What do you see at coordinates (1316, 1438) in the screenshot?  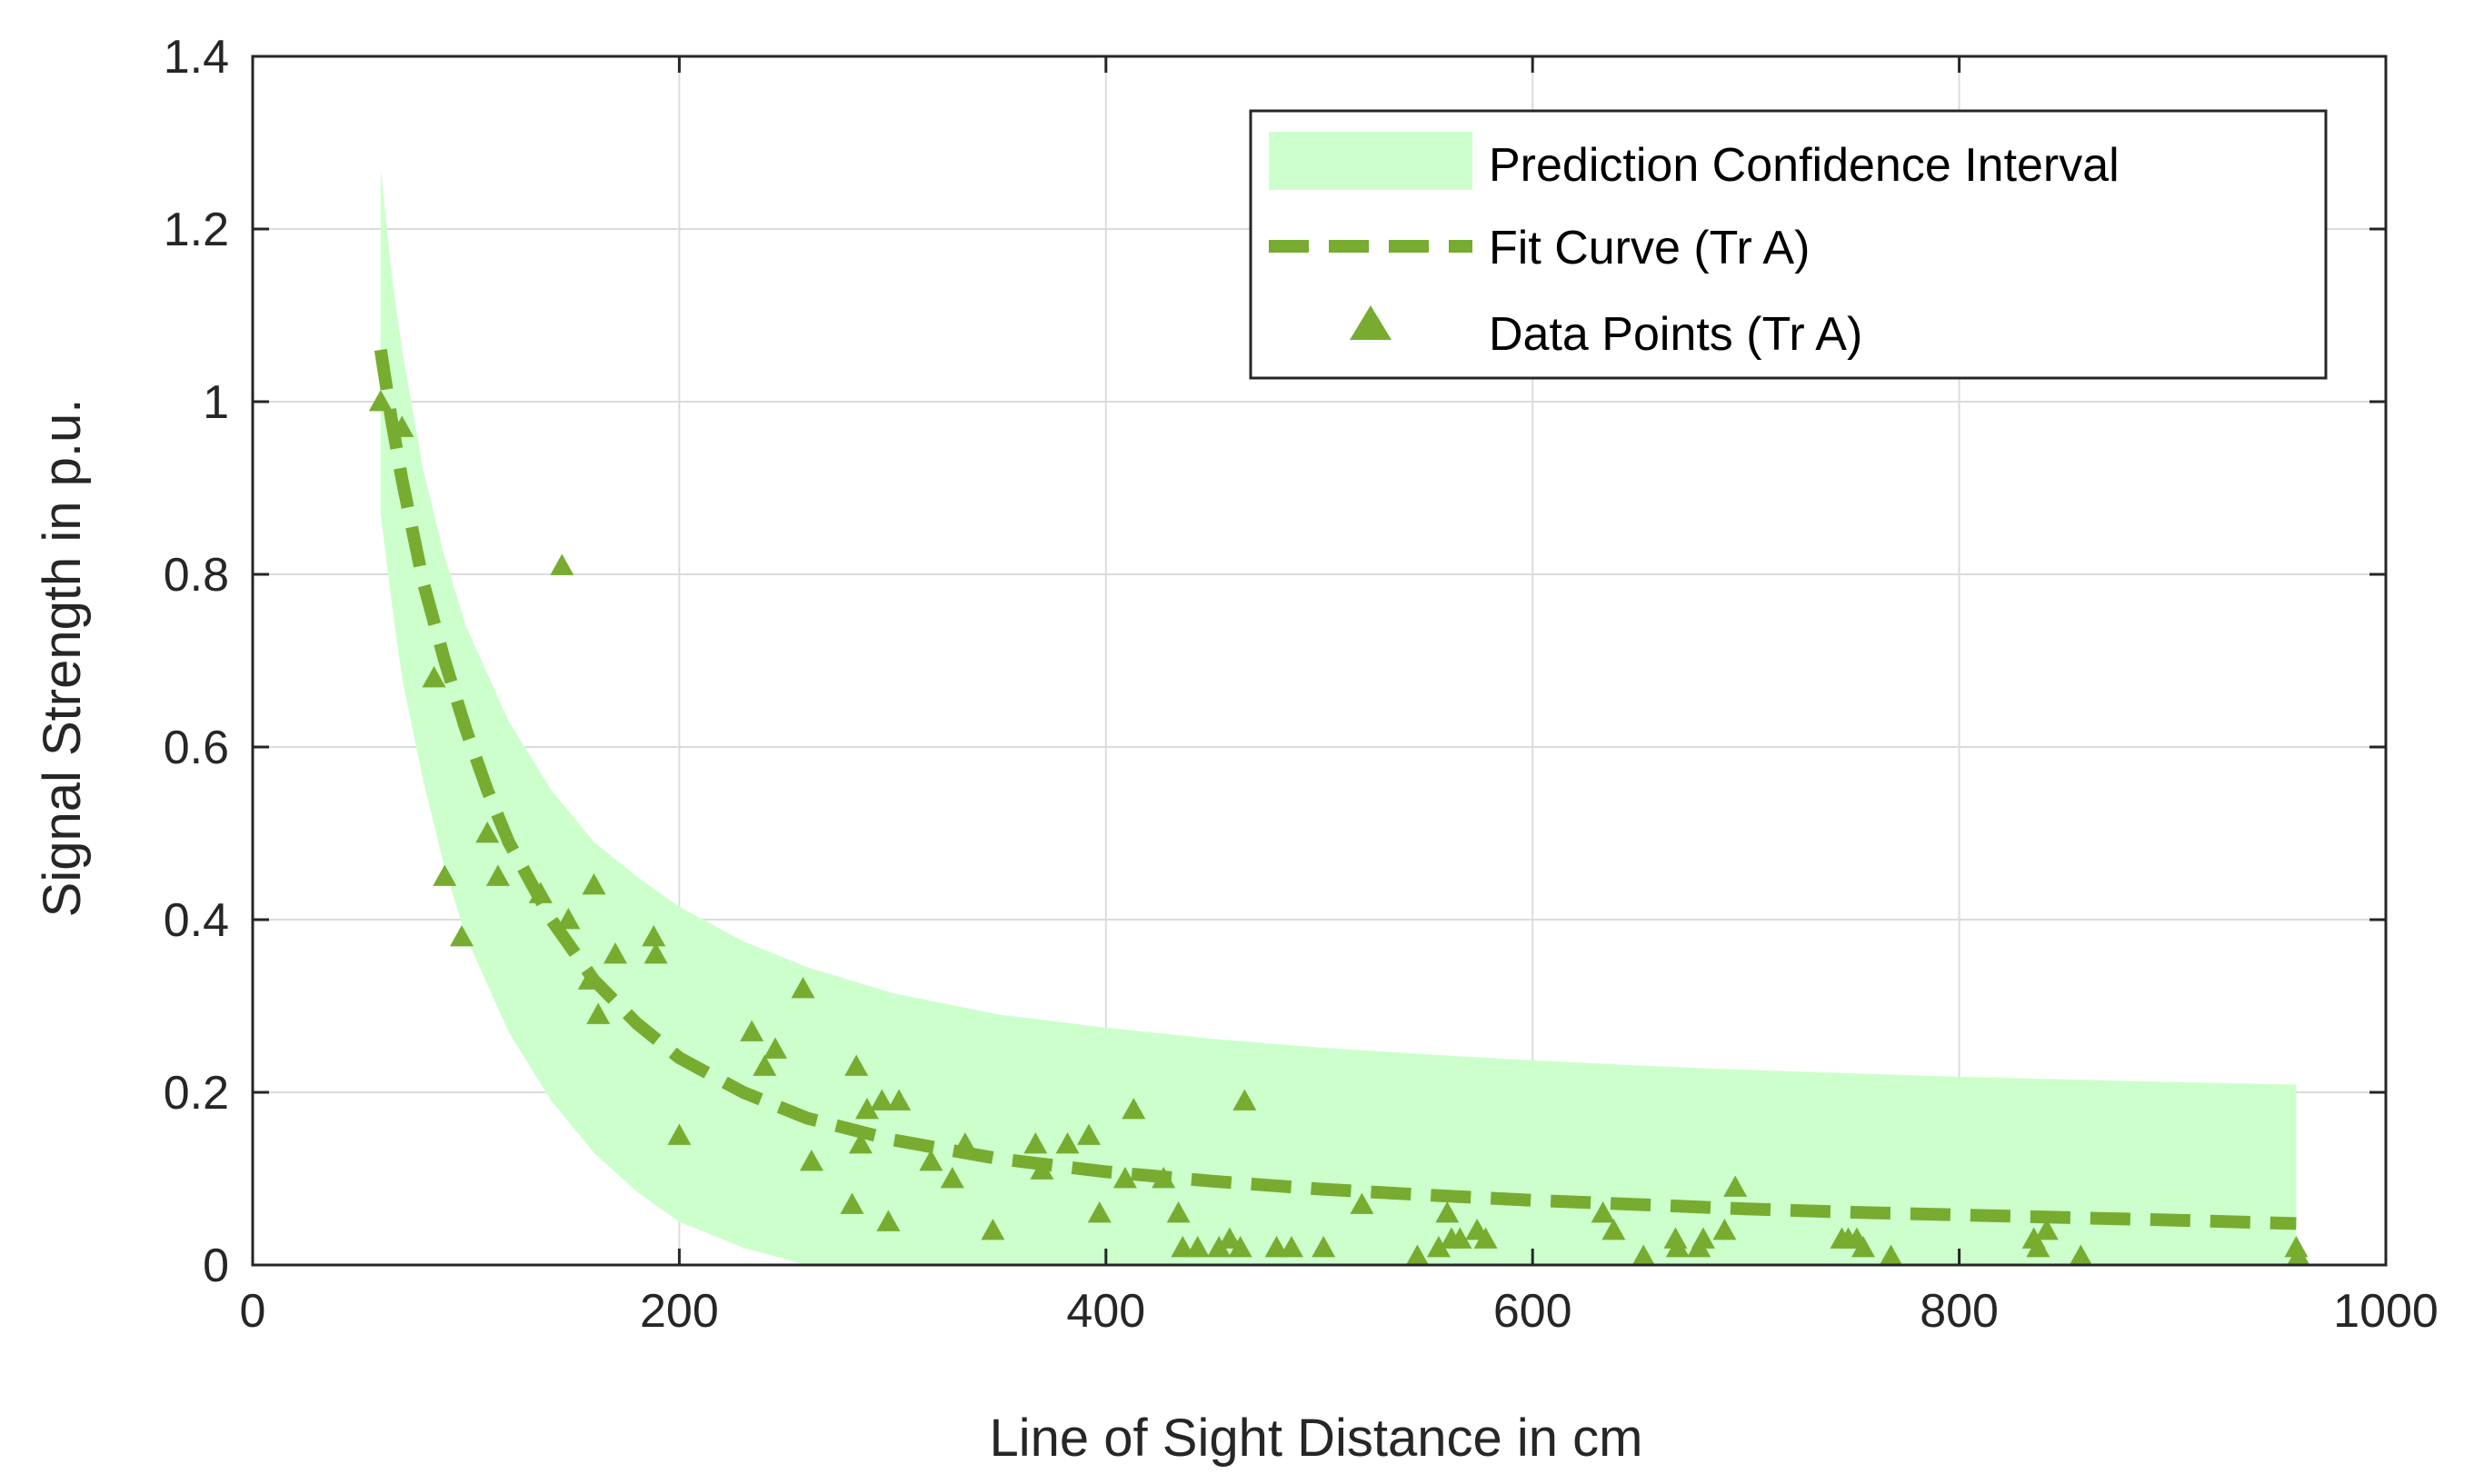 I see `x-axis-label: Line of Sight Distance in cm` at bounding box center [1316, 1438].